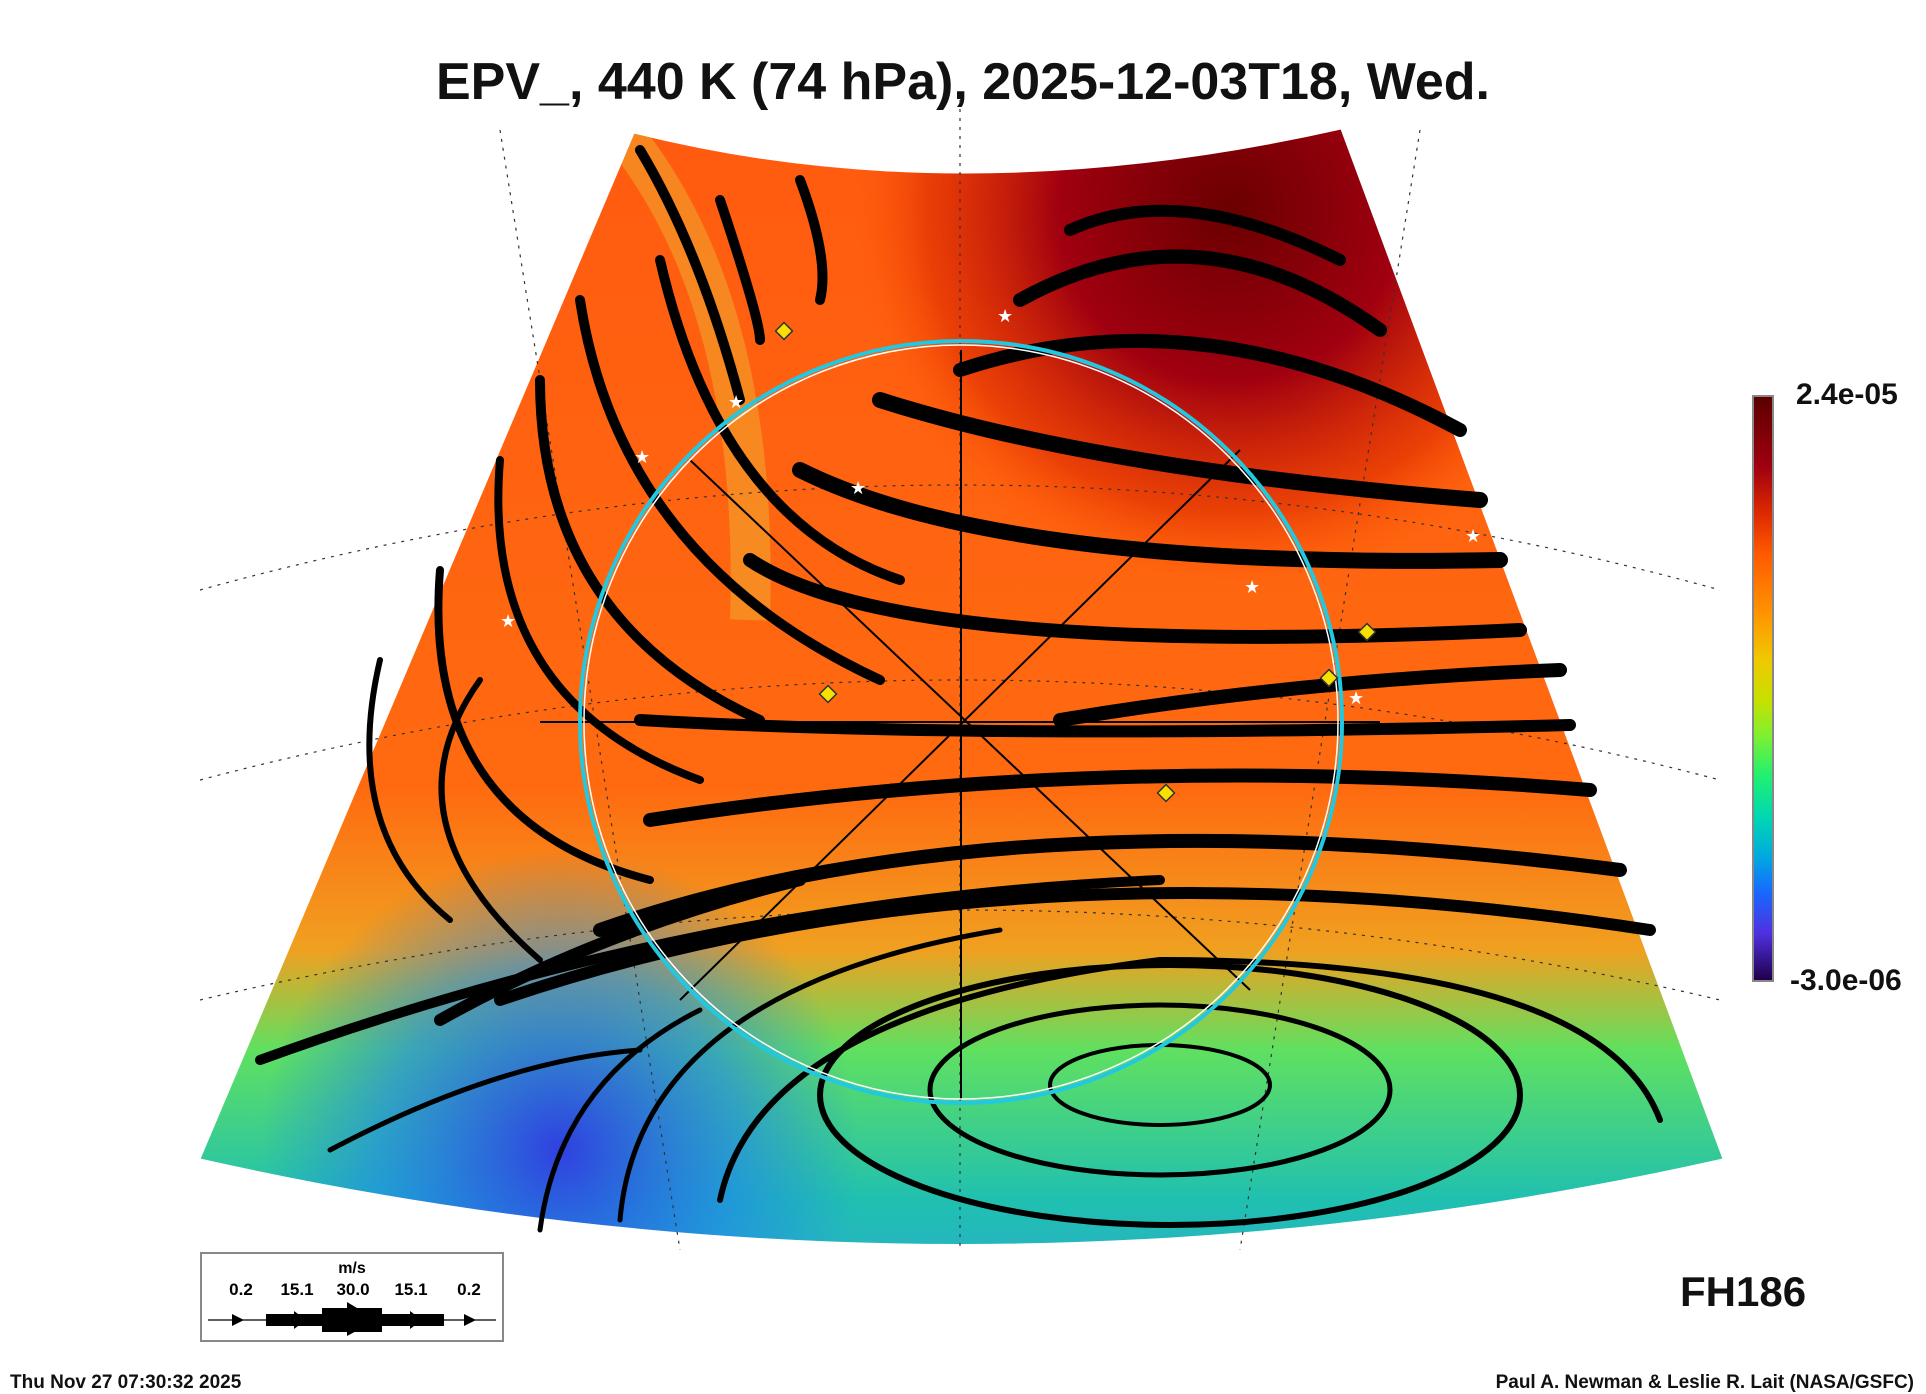 Image resolution: width=1926 pixels, height=1394 pixels. Describe the element at coordinates (126, 1382) in the screenshot. I see `footer-timestamp: Thu Nov 27 07:30:32 2025` at that location.